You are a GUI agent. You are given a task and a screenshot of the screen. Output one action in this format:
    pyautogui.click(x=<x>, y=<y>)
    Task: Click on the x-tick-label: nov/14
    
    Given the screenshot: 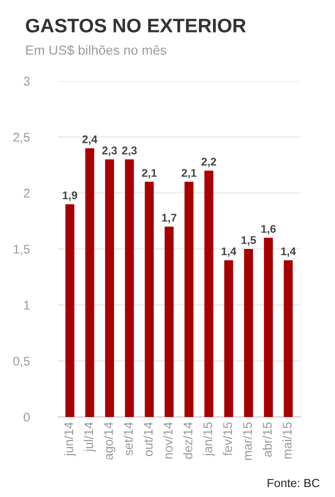 What is the action you would take?
    pyautogui.click(x=167, y=440)
    